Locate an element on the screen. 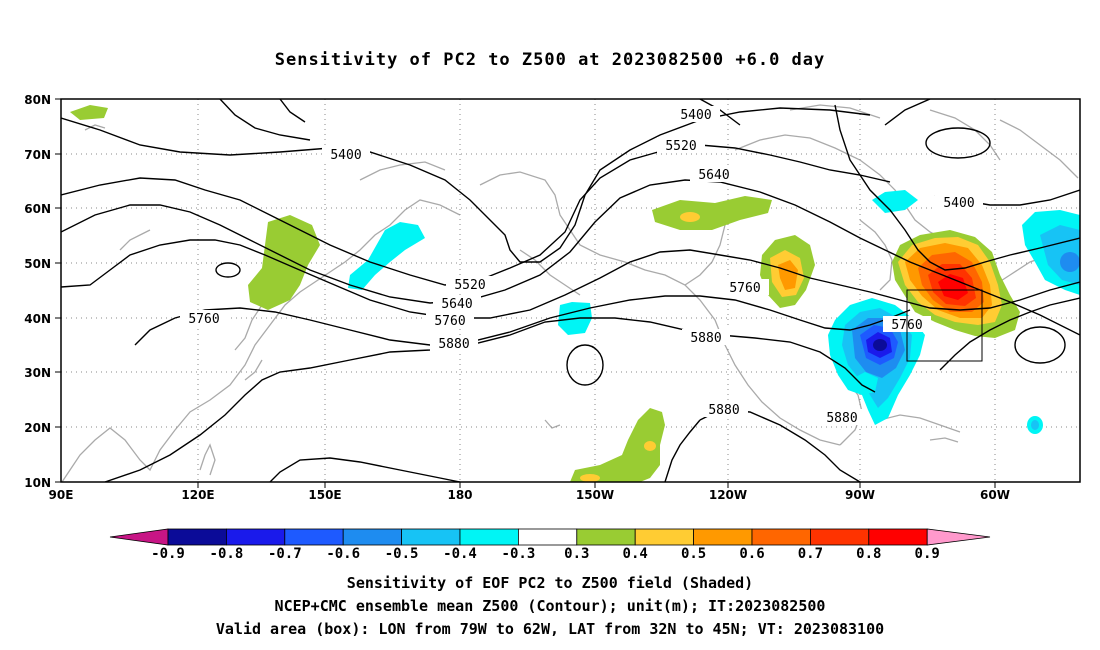  colorbar-tick-label: 0.5 is located at coordinates (693, 554).